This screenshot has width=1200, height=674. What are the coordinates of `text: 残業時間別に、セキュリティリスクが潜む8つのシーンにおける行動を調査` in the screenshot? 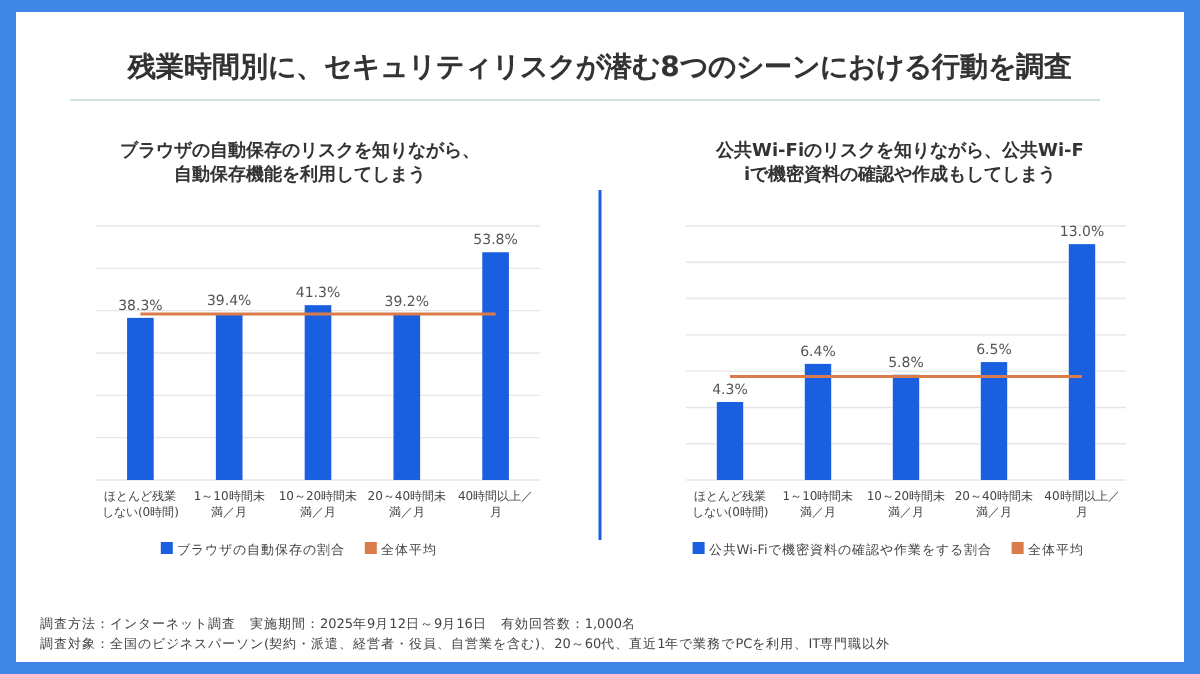 It's located at (599, 67).